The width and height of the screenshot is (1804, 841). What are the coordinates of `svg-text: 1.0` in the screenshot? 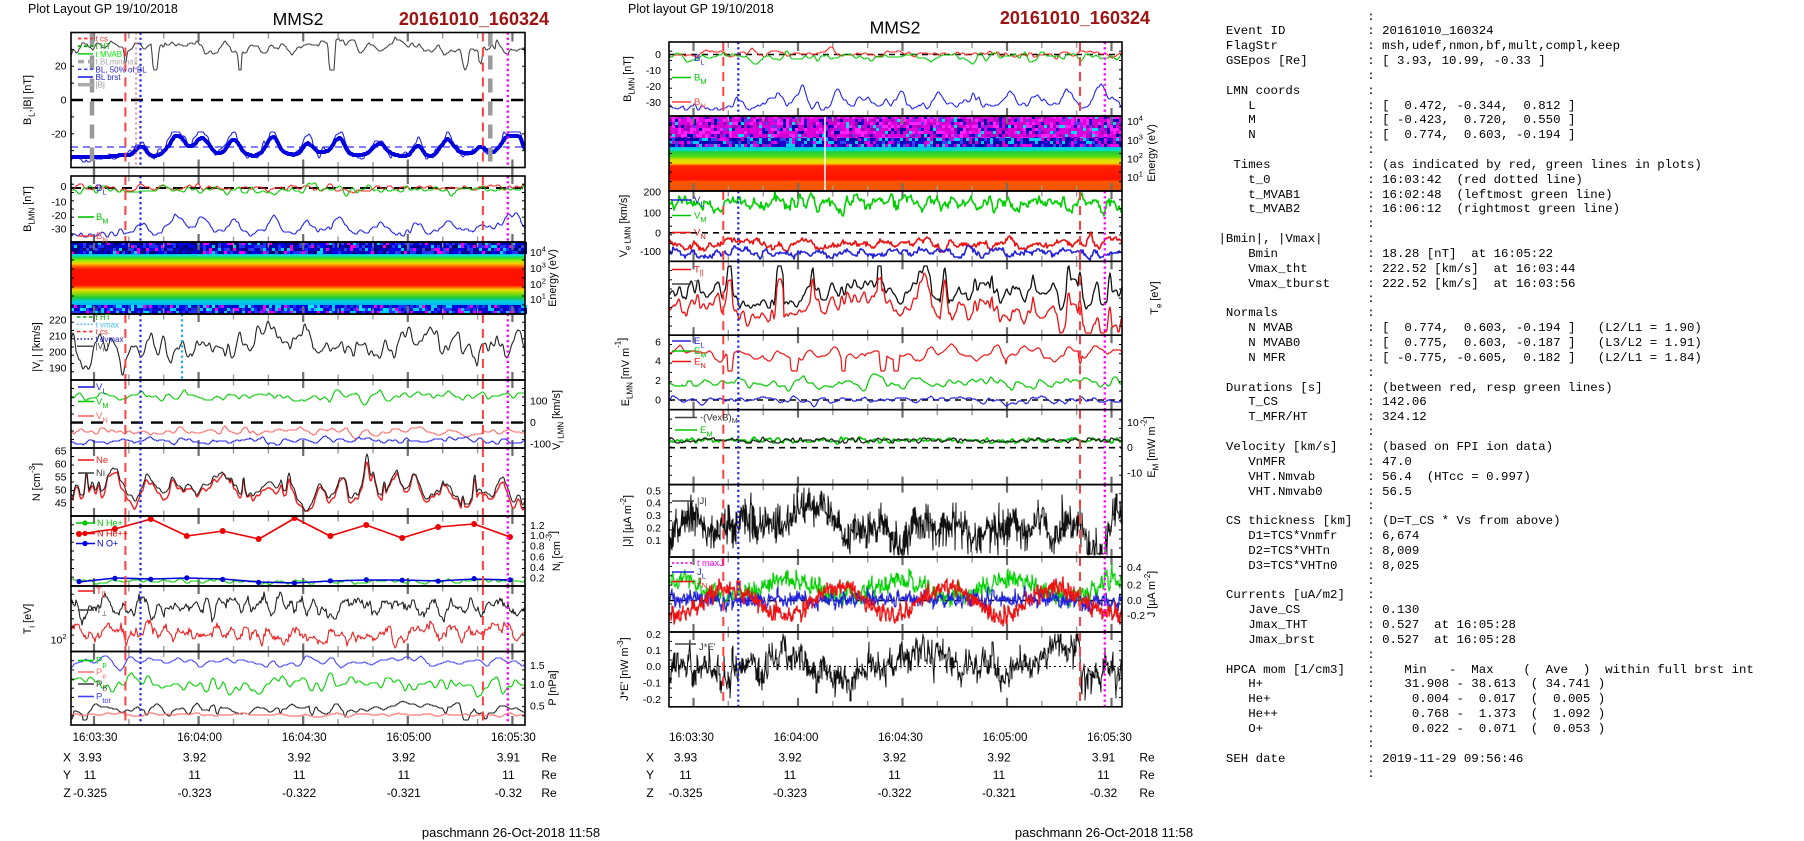 It's located at (537, 685).